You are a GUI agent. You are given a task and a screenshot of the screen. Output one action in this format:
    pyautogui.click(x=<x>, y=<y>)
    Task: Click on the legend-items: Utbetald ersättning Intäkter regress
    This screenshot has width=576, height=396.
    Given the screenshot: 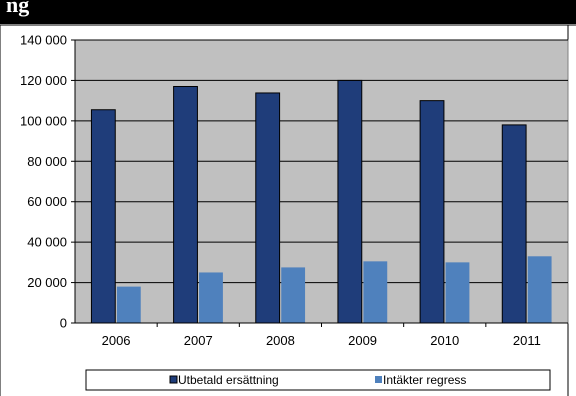 What is the action you would take?
    pyautogui.click(x=317, y=380)
    